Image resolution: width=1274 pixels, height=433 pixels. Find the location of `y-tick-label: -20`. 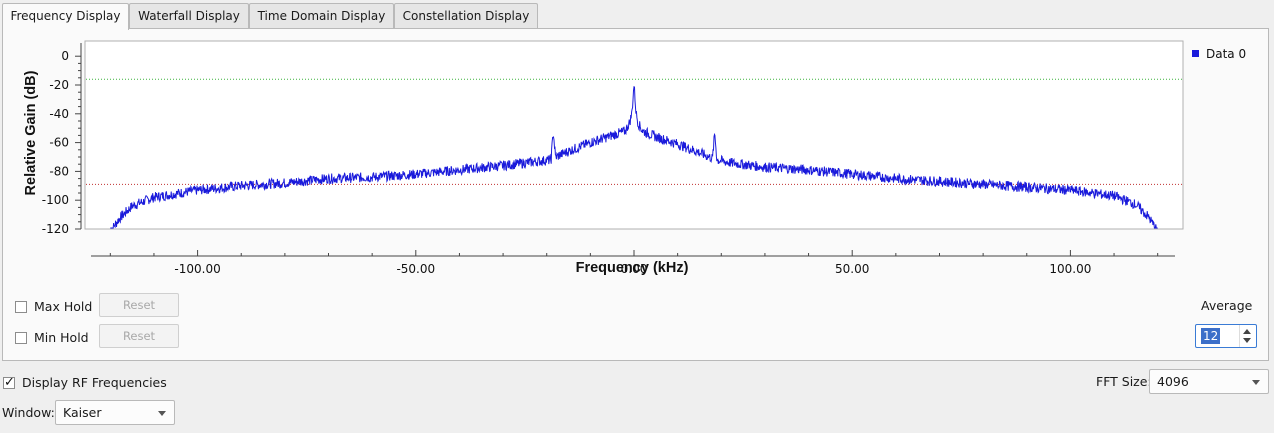

y-tick-label: -20 is located at coordinates (59, 85).